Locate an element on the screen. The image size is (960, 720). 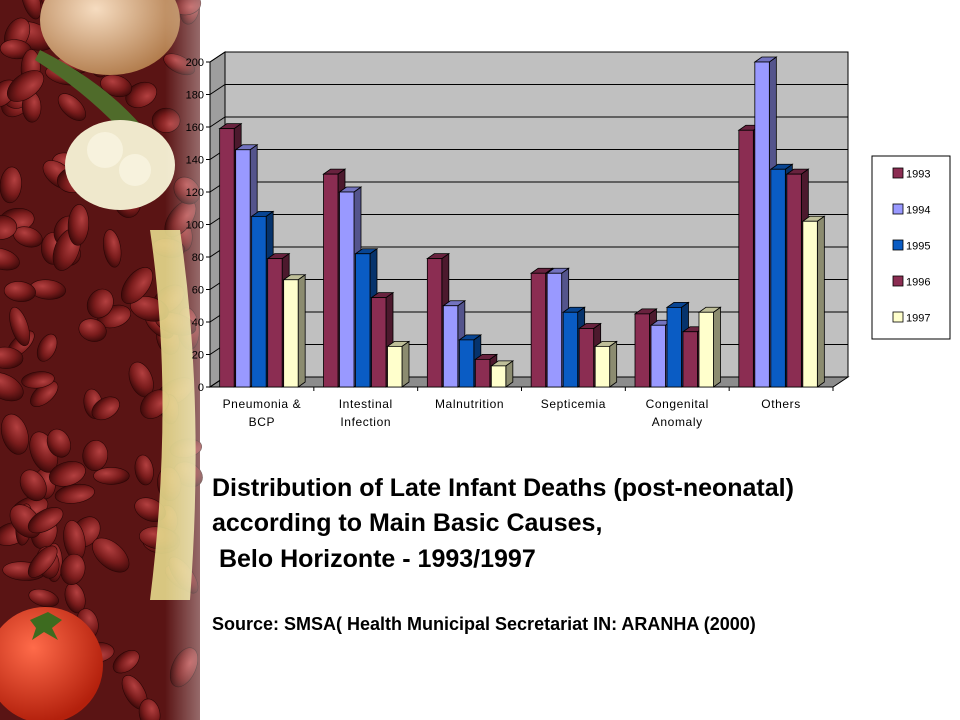
legend-swatch-1996 is located at coordinates (898, 281).